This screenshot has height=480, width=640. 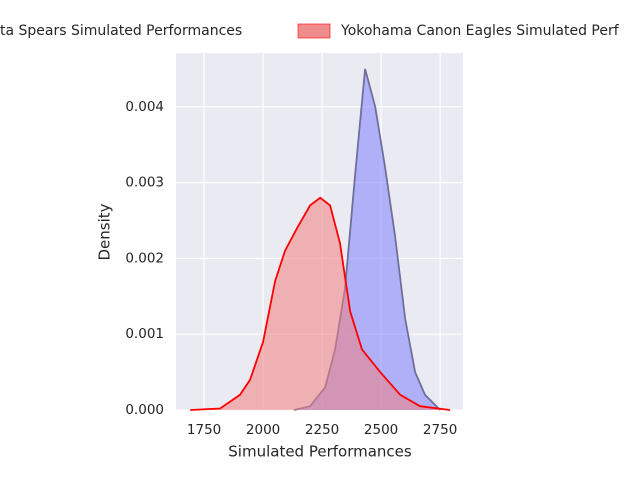 What do you see at coordinates (144, 334) in the screenshot?
I see `y-tick-label: 0.001` at bounding box center [144, 334].